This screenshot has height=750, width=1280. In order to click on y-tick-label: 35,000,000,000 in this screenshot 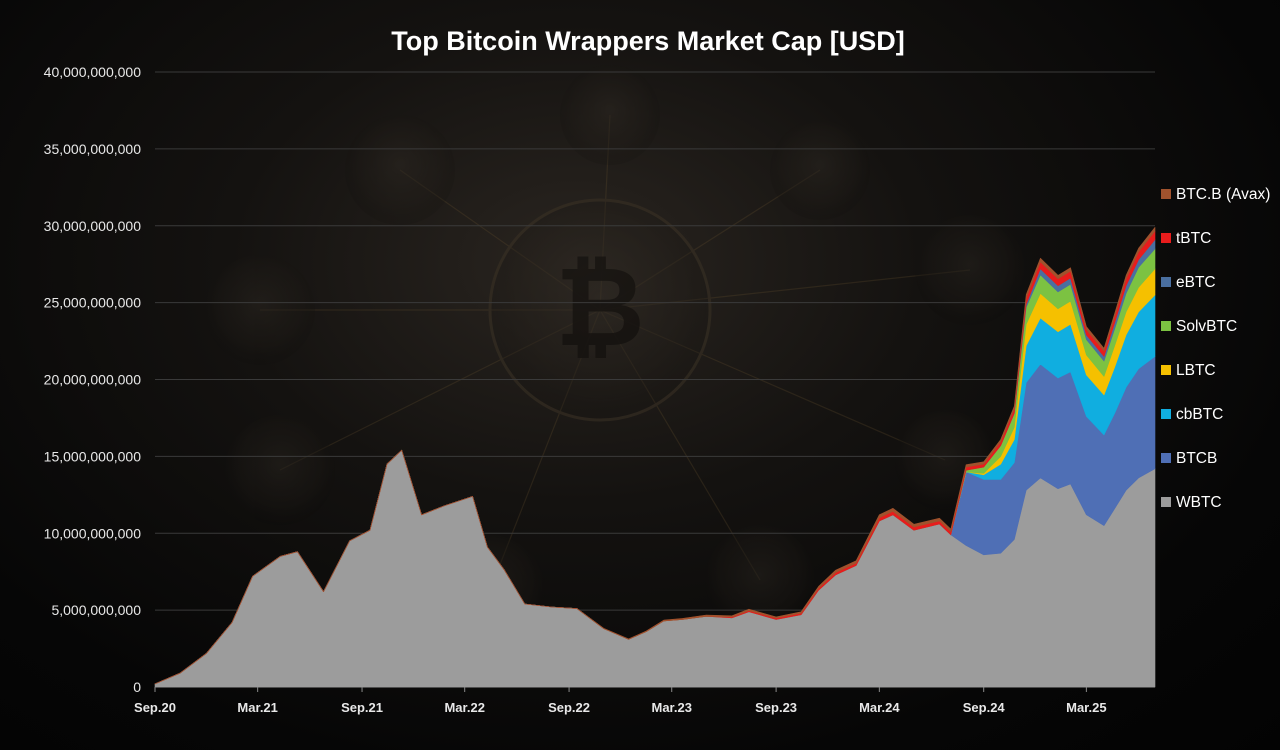, I will do `click(93, 149)`.